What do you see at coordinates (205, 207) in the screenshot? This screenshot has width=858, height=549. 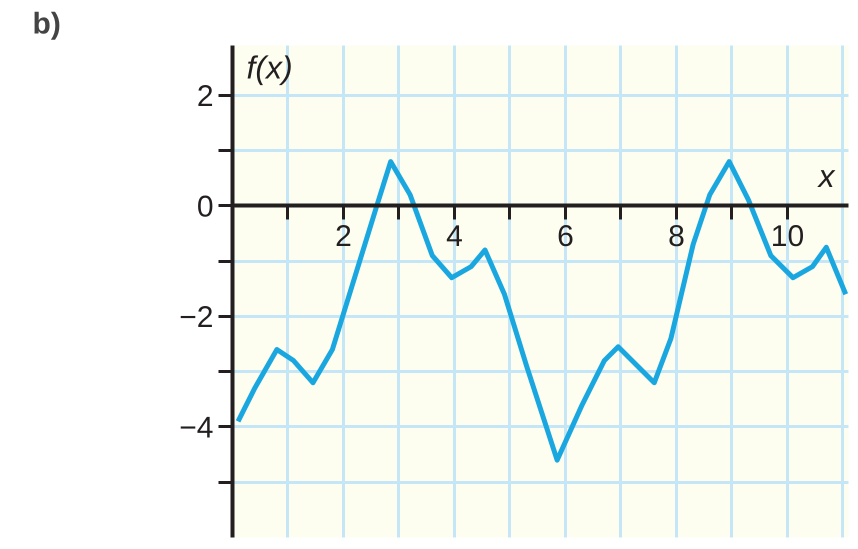 I see `y-tick-label: 0` at bounding box center [205, 207].